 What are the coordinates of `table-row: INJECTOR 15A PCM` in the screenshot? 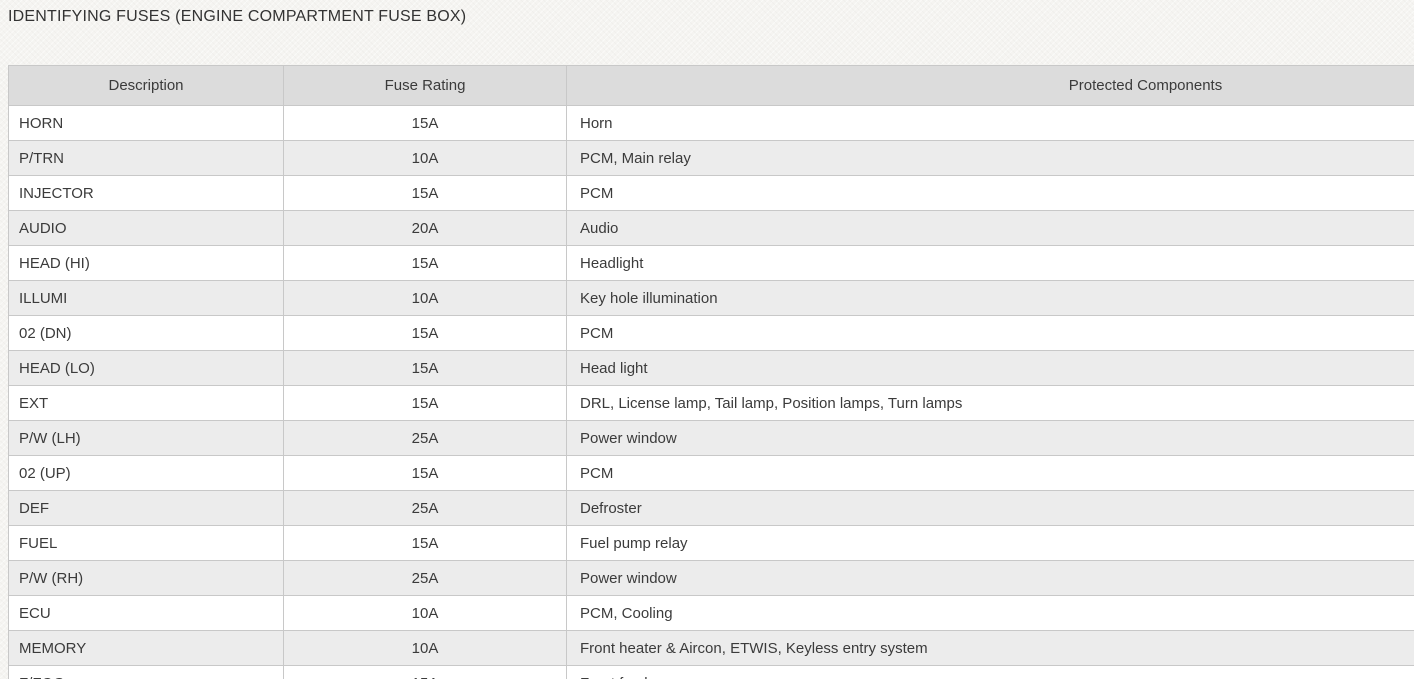 It's located at (711, 193).